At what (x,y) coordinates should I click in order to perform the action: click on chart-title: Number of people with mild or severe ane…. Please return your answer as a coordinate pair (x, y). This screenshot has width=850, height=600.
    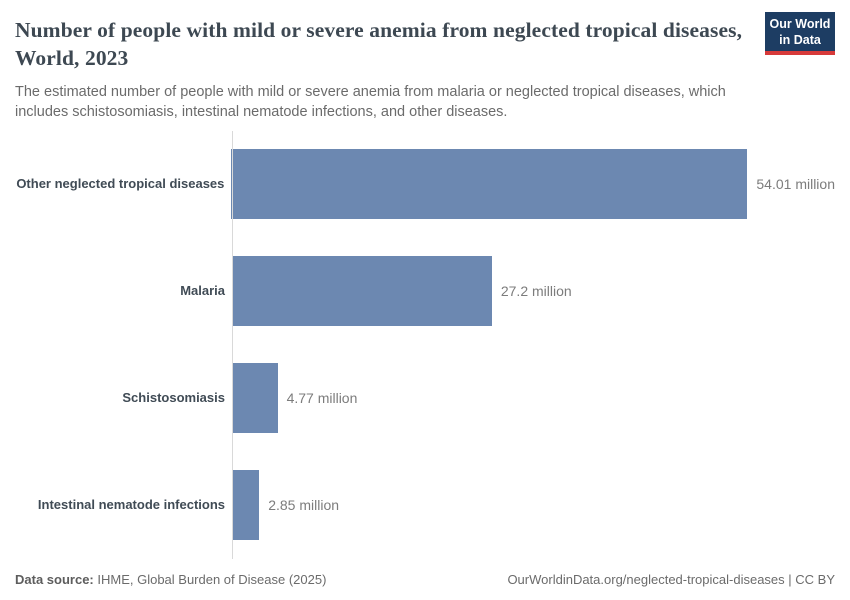
    Looking at the image, I should click on (379, 44).